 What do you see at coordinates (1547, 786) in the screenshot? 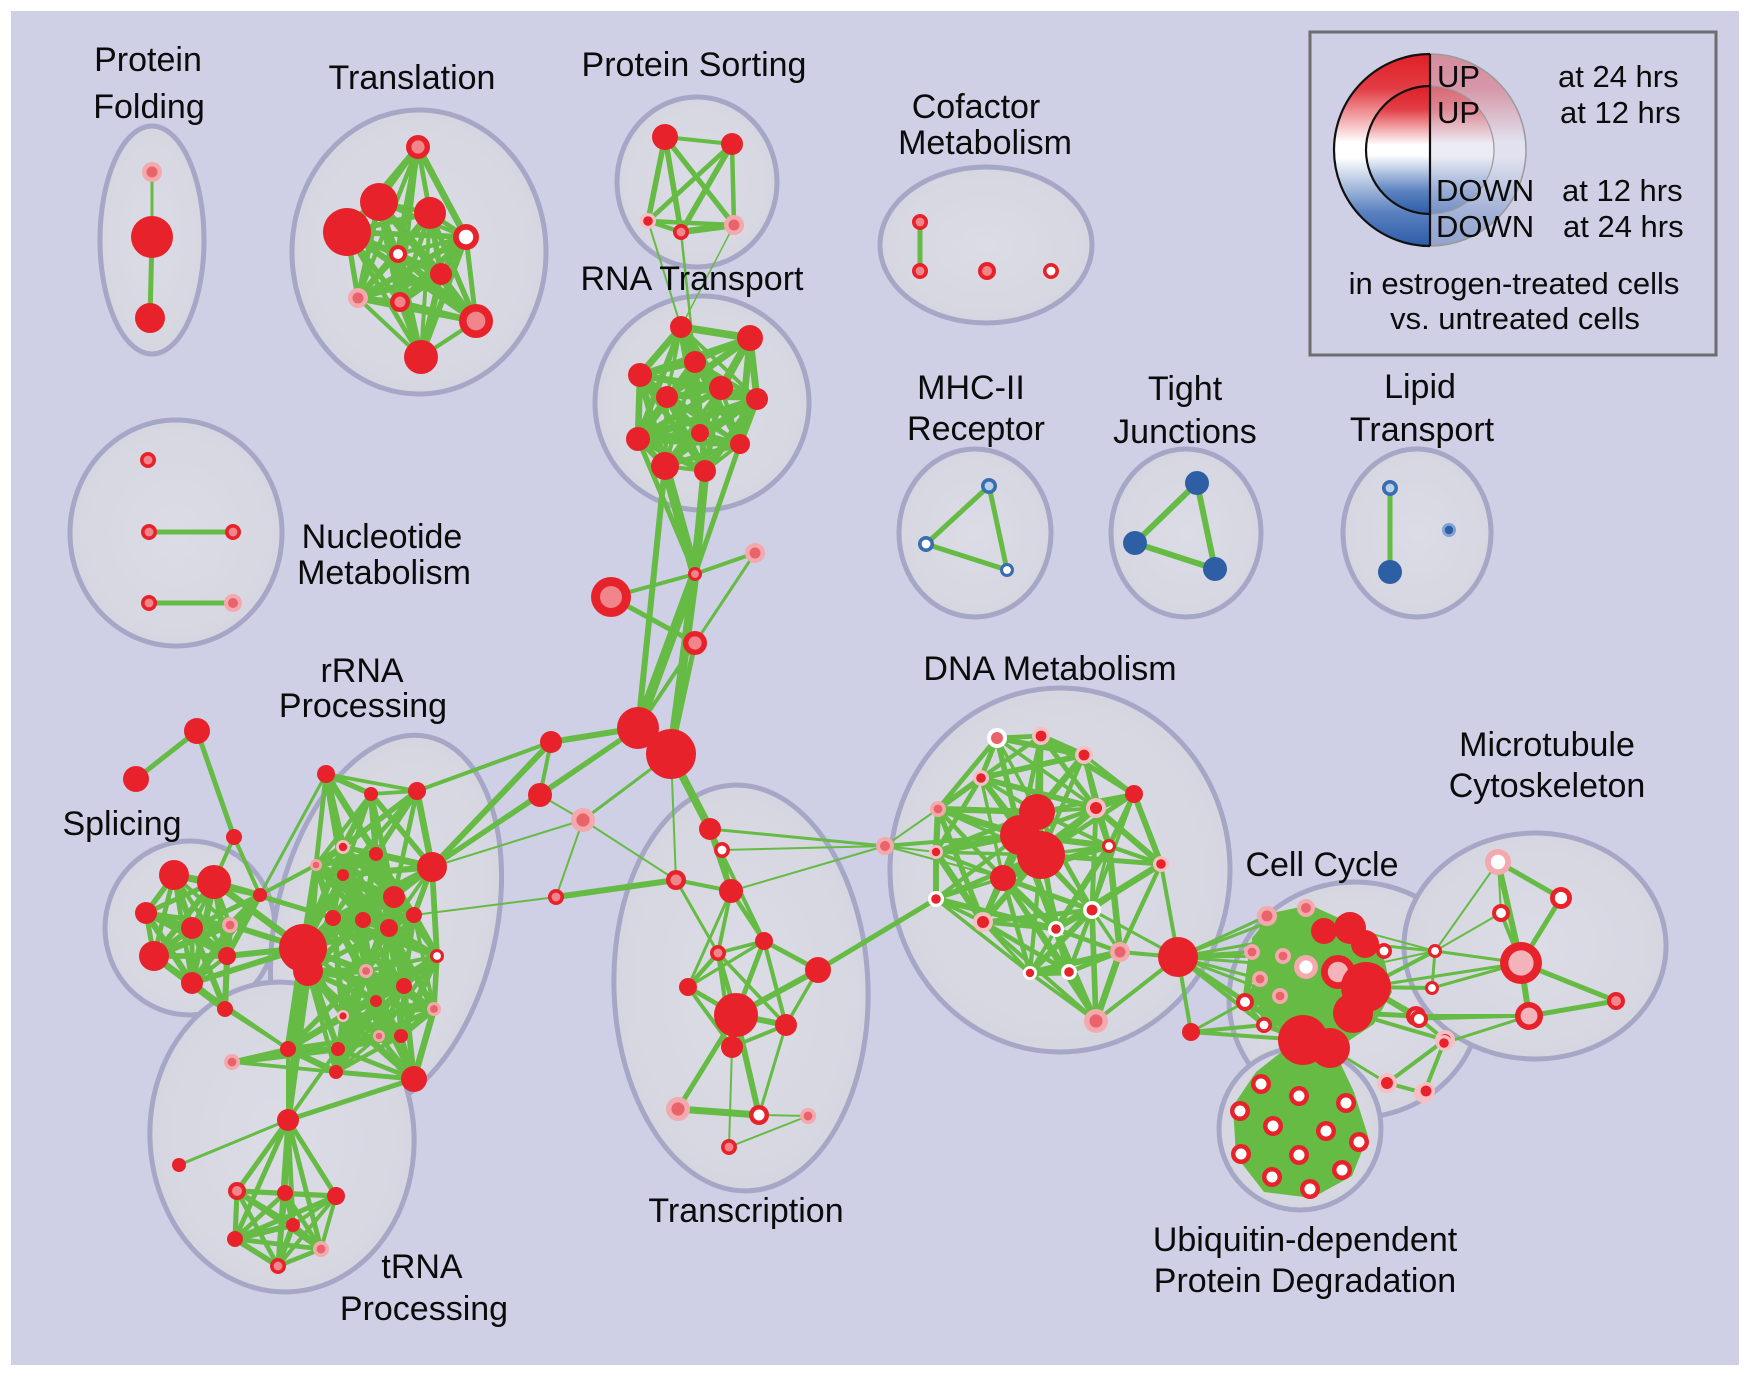
I see `svg-text: Cytoskeleton` at bounding box center [1547, 786].